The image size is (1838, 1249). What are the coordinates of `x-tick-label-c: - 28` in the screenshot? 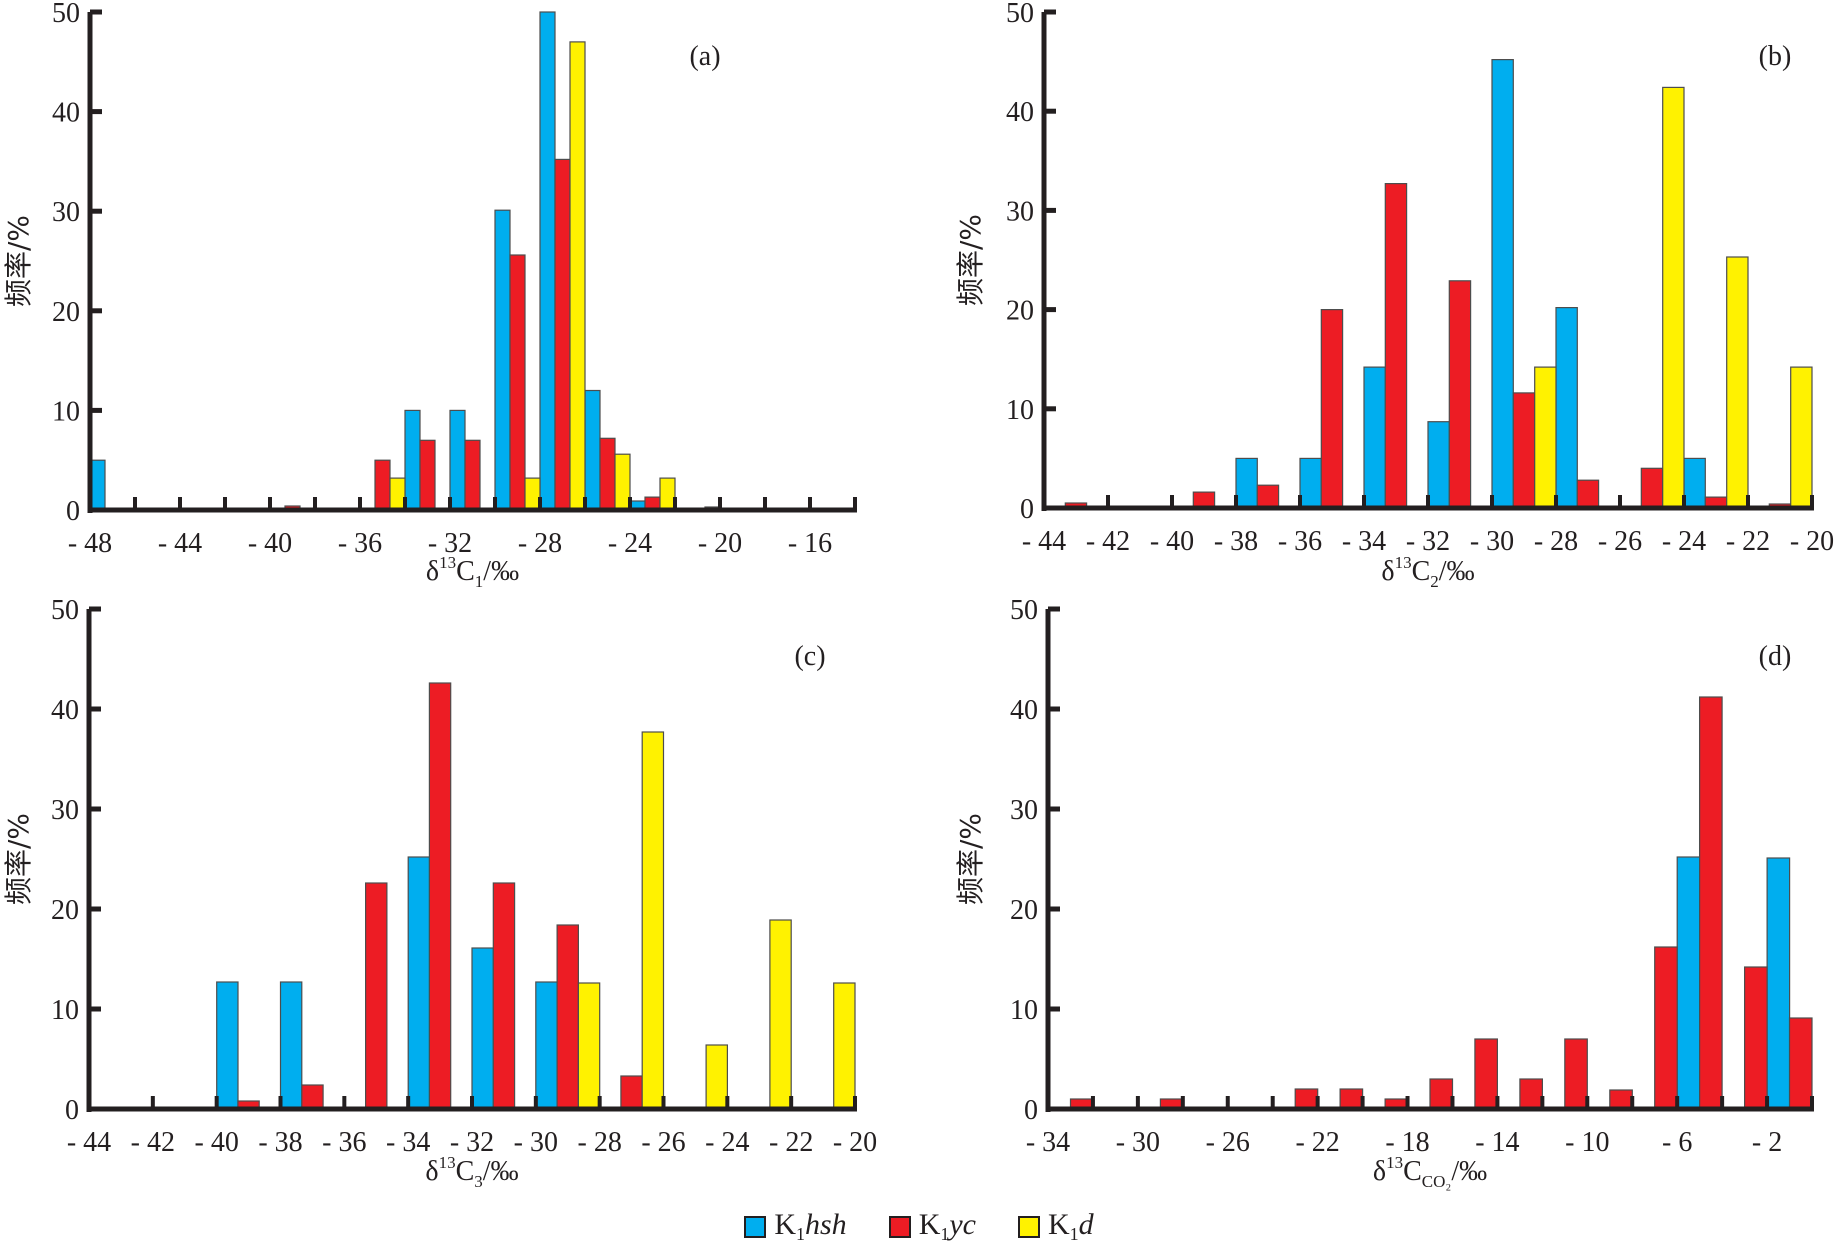 It's located at (600, 1142).